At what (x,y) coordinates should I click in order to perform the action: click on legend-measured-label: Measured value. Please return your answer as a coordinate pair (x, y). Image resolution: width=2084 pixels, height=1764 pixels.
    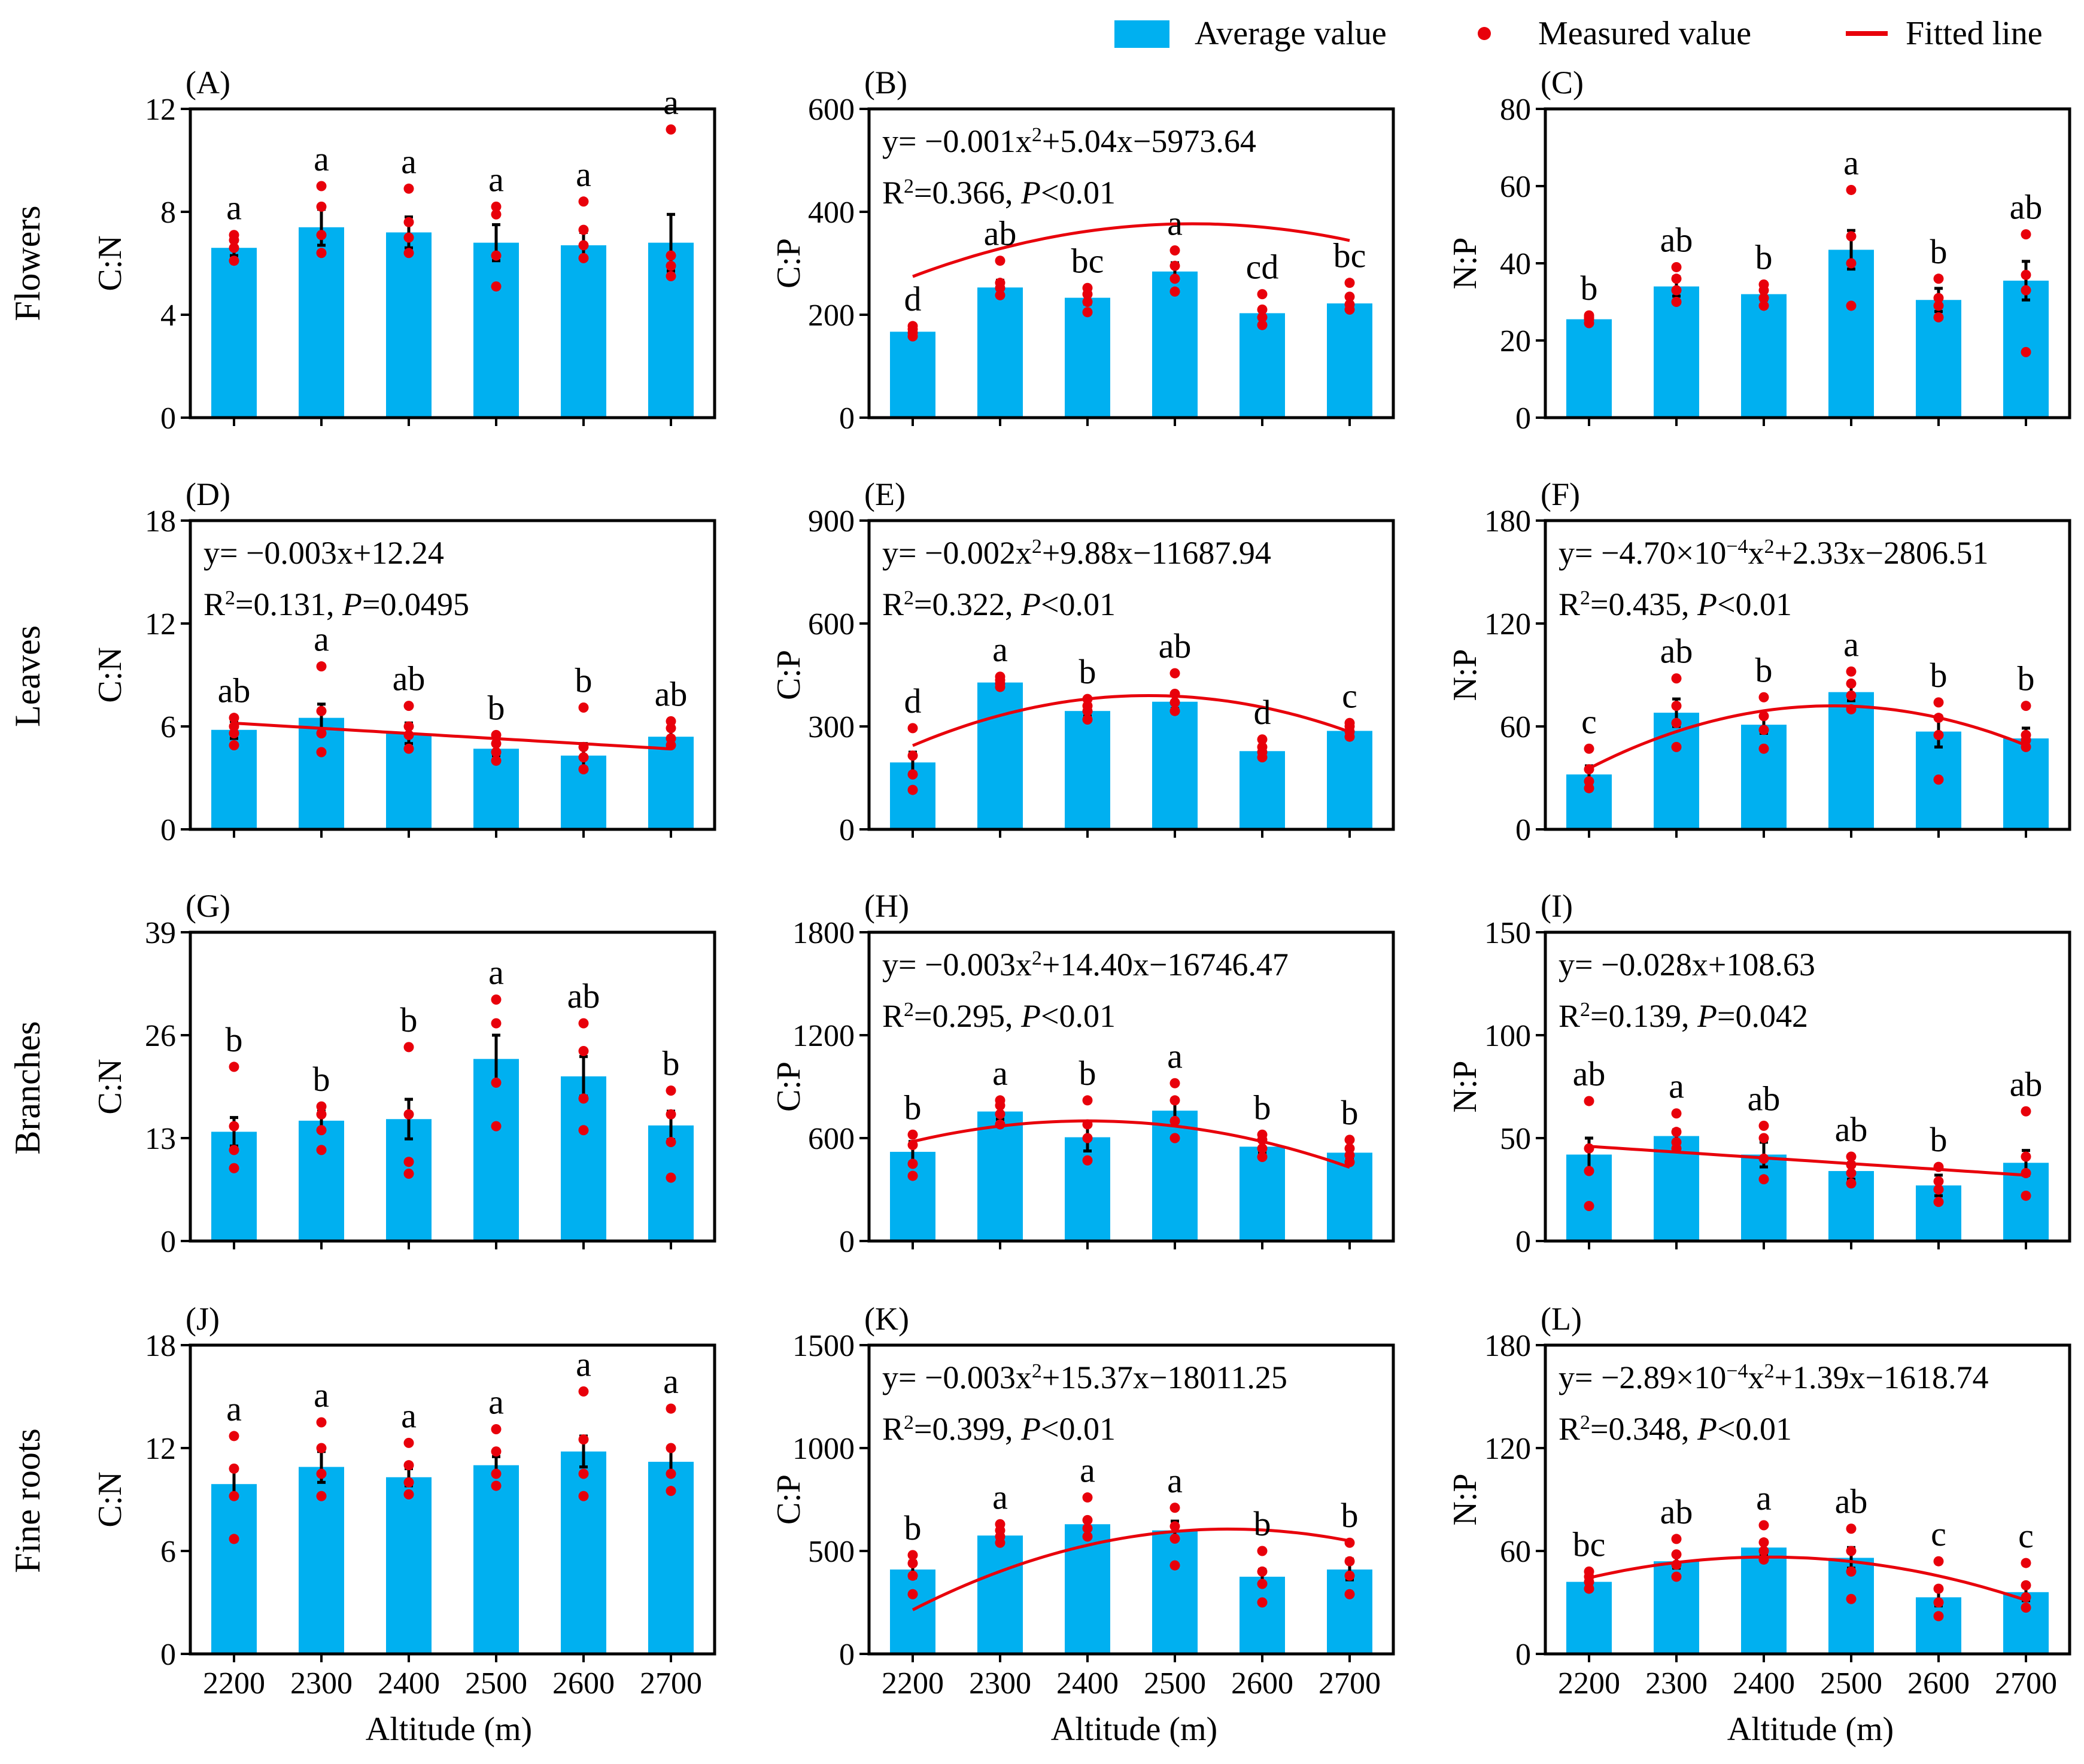
    Looking at the image, I should click on (1645, 33).